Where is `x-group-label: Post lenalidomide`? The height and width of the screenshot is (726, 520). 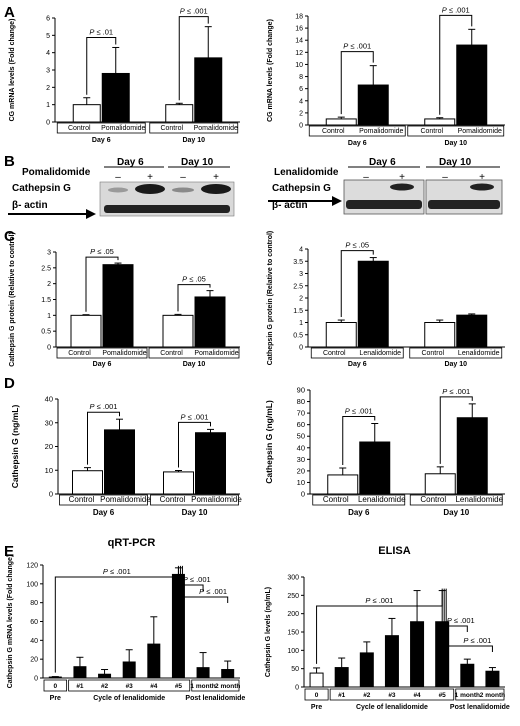
x-group-label: Post lenalidomide is located at coordinates (480, 707).